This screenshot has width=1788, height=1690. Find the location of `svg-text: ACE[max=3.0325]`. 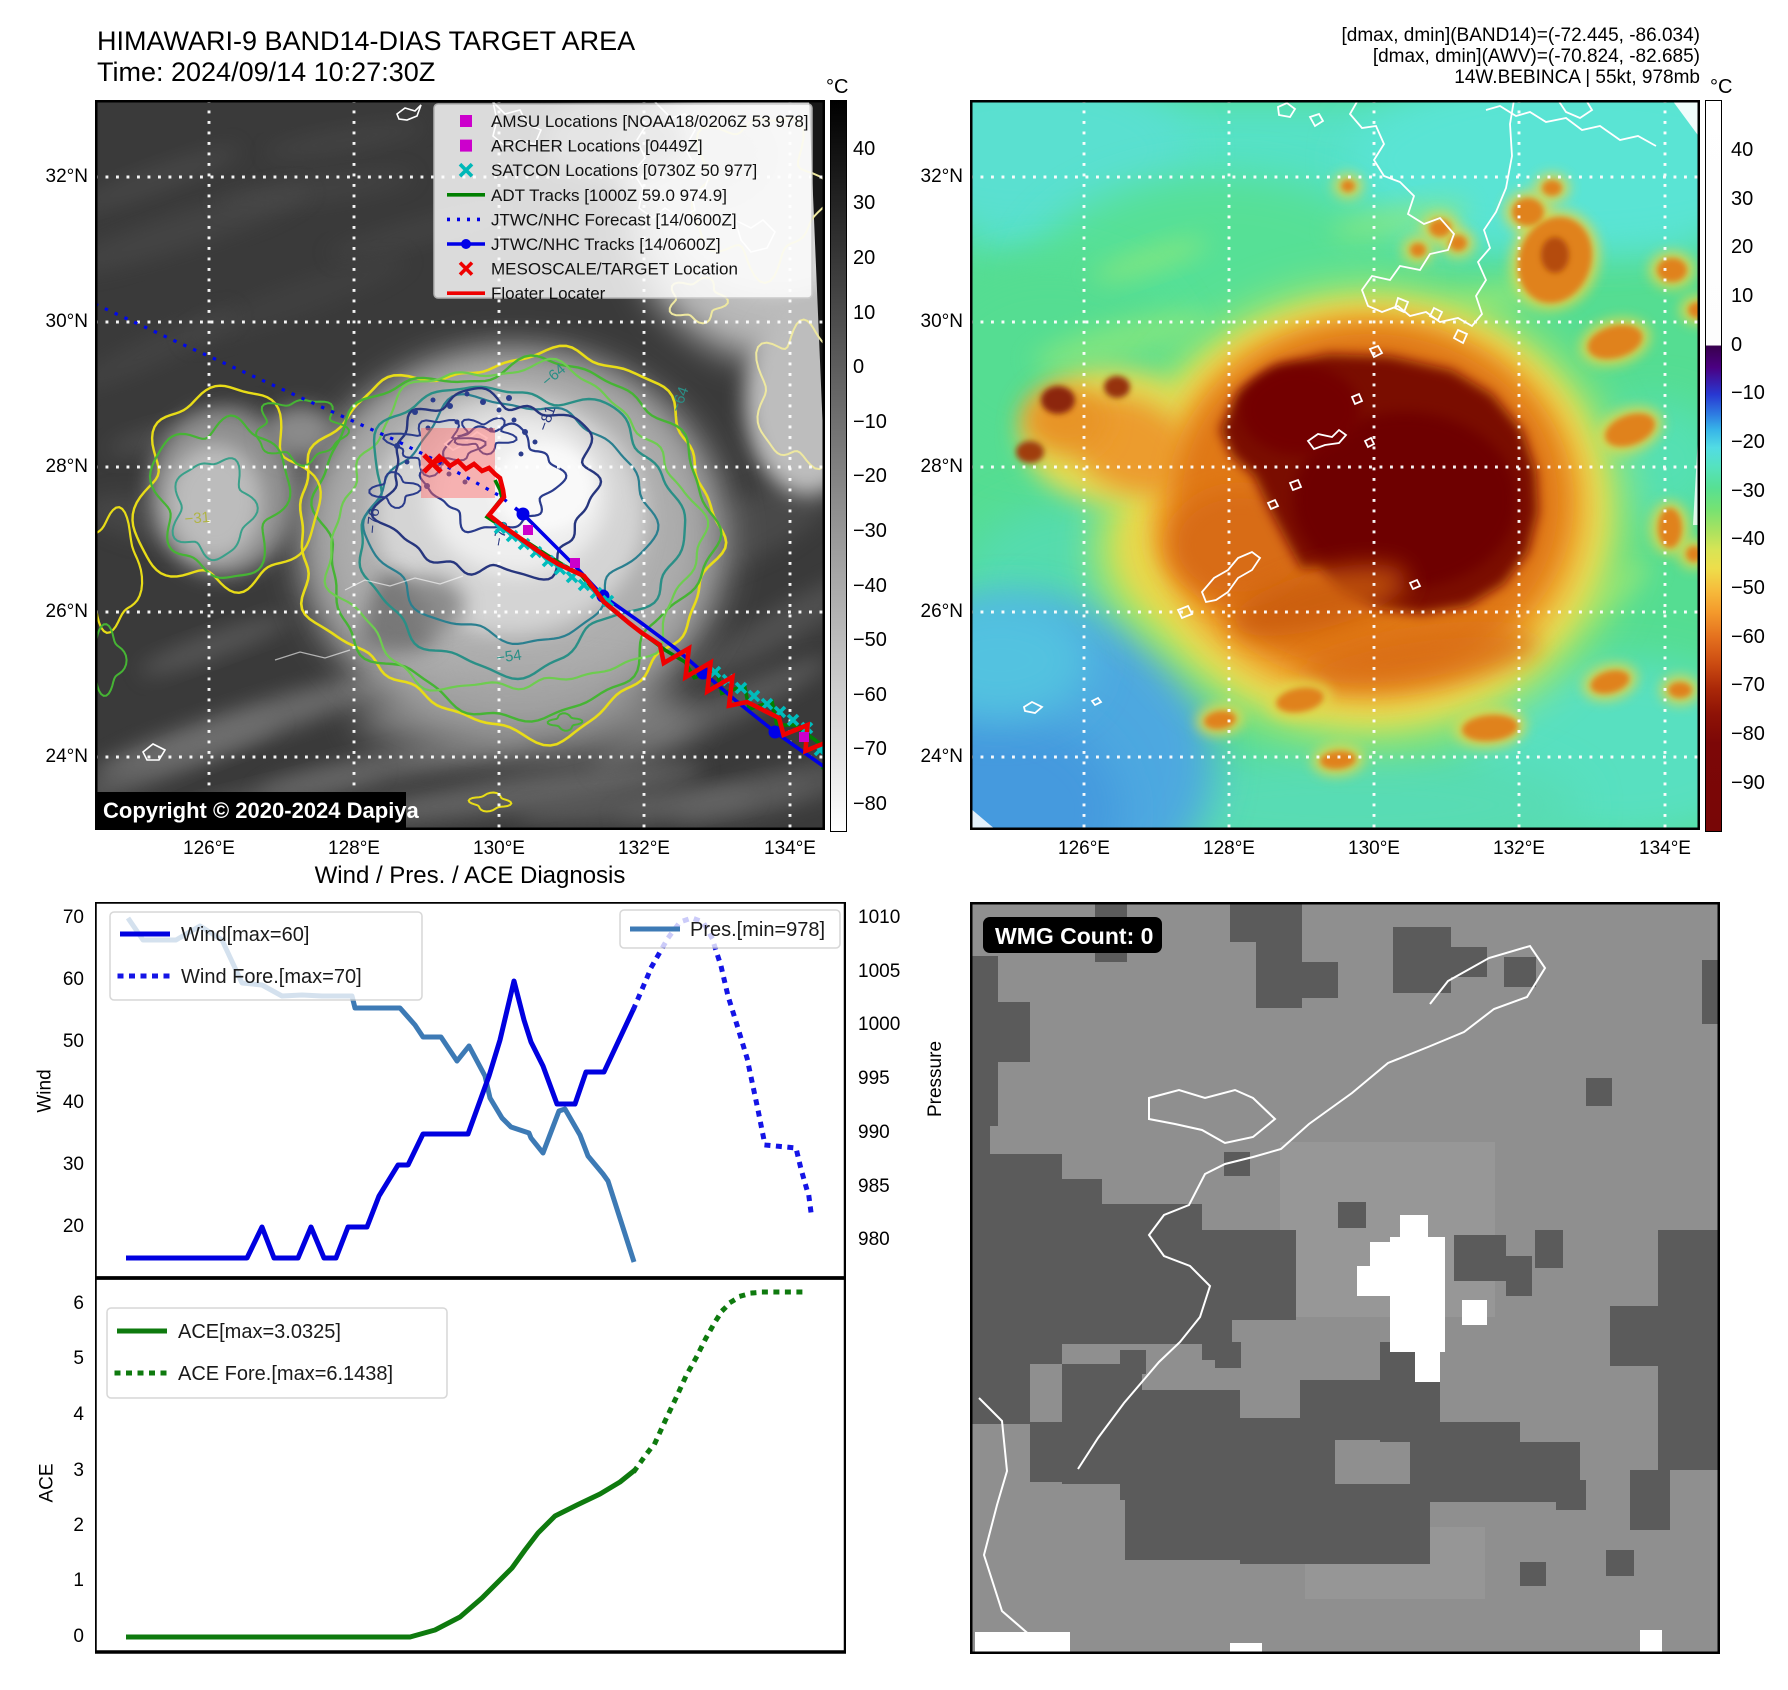

svg-text: ACE[max=3.0325] is located at coordinates (259, 1332).